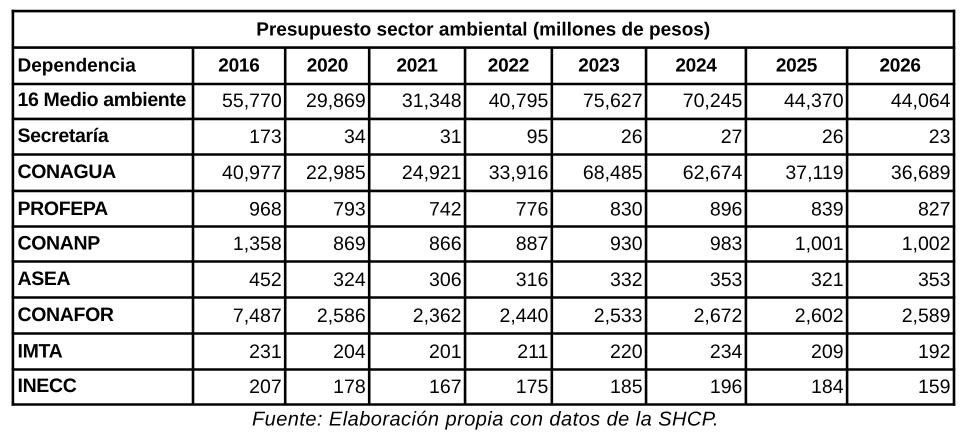  Describe the element at coordinates (713, 173) in the screenshot. I see `svg-text: 62,674` at that location.